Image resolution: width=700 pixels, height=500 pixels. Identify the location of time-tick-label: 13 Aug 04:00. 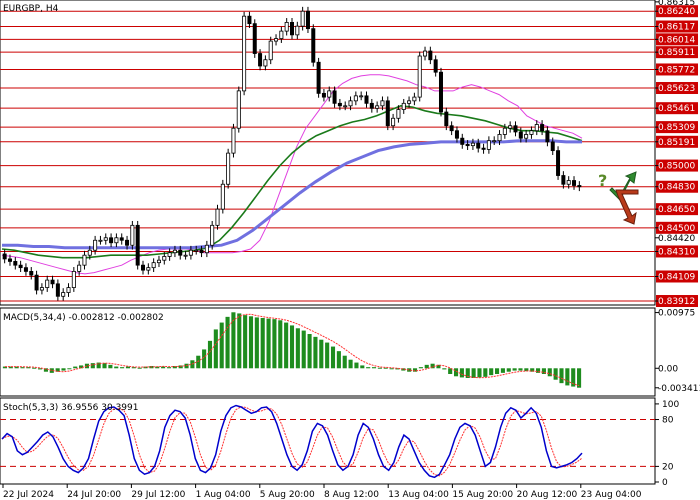
(418, 495).